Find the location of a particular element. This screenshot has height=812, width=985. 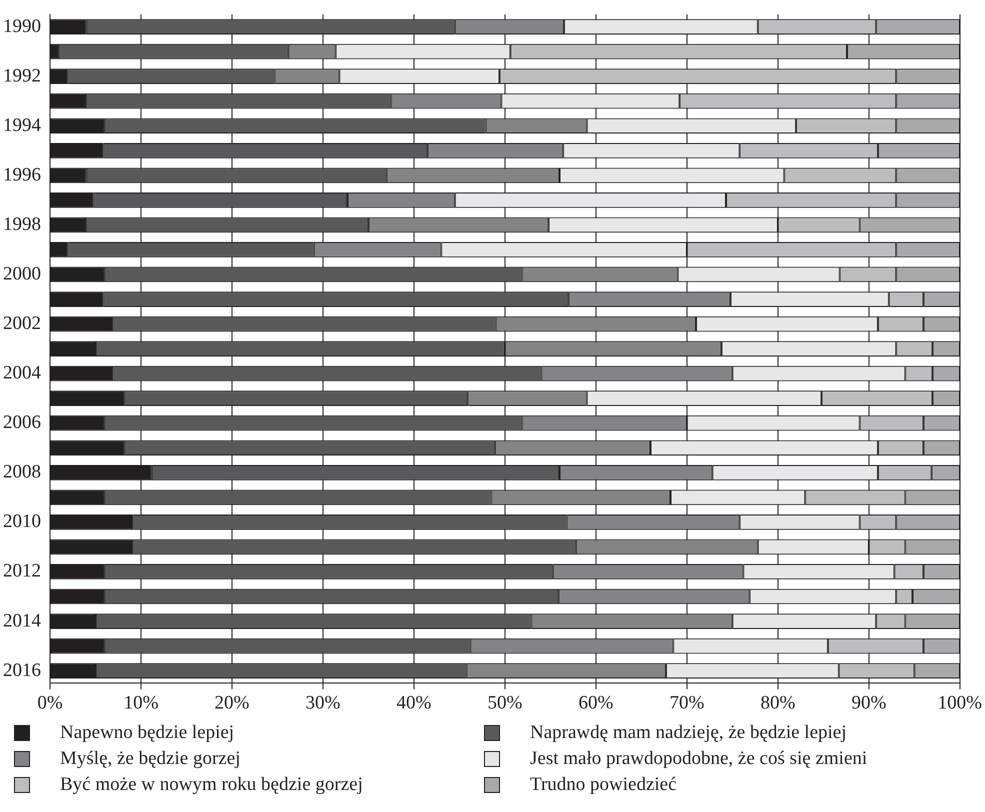

y-tick-label: 2010 is located at coordinates (22, 521).